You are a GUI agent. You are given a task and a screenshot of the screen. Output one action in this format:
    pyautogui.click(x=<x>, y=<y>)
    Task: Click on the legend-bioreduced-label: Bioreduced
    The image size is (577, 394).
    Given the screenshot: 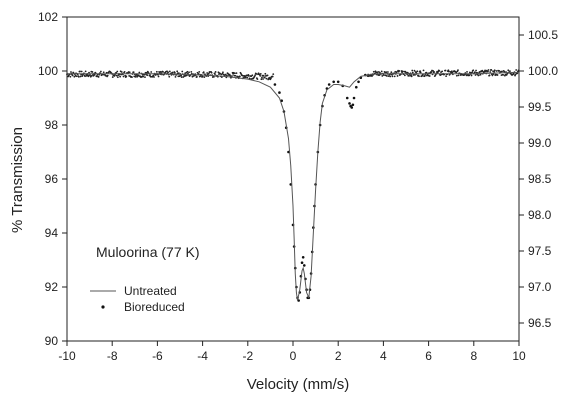 What is the action you would take?
    pyautogui.click(x=154, y=307)
    